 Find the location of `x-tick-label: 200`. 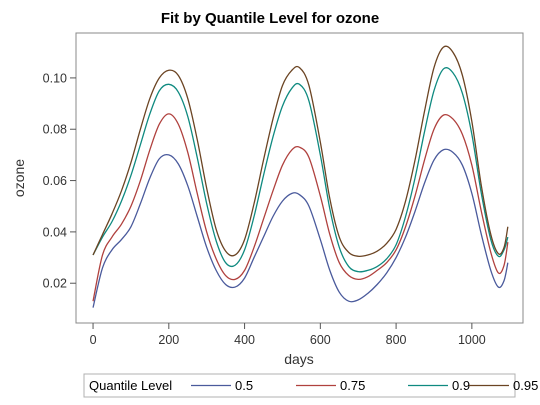

x-tick-label: 200 is located at coordinates (168, 340).